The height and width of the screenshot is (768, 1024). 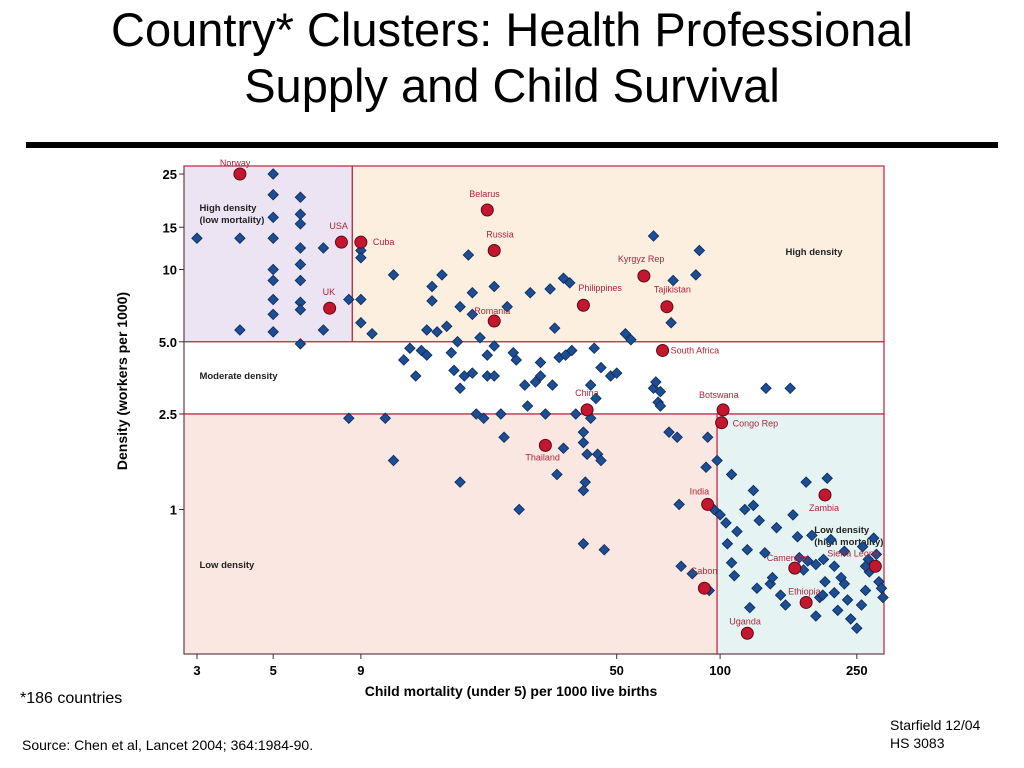 I want to click on footnote: *186 countries, so click(x=71, y=698).